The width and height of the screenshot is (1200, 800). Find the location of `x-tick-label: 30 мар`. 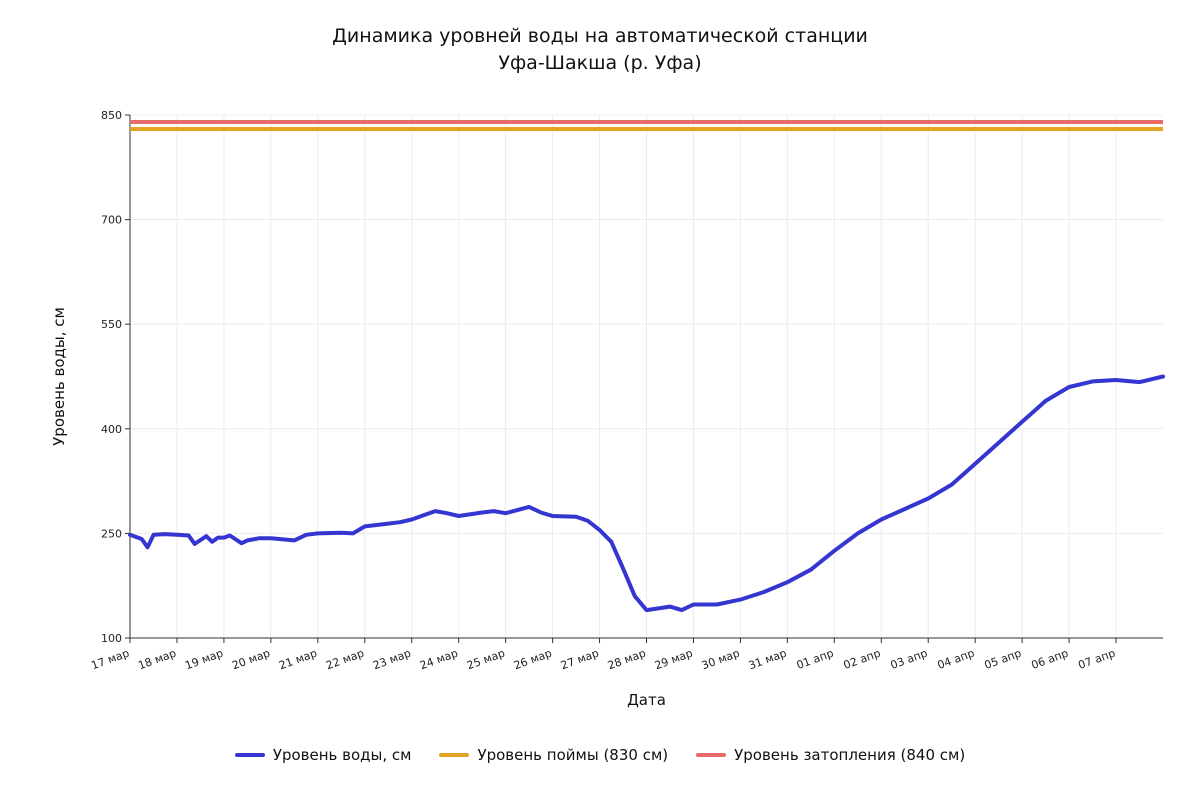

x-tick-label: 30 мар is located at coordinates (721, 660).